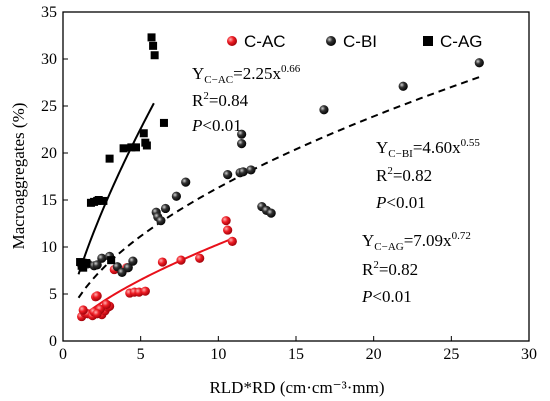 The image size is (550, 401). I want to click on x-tick-label: 30, so click(529, 354).